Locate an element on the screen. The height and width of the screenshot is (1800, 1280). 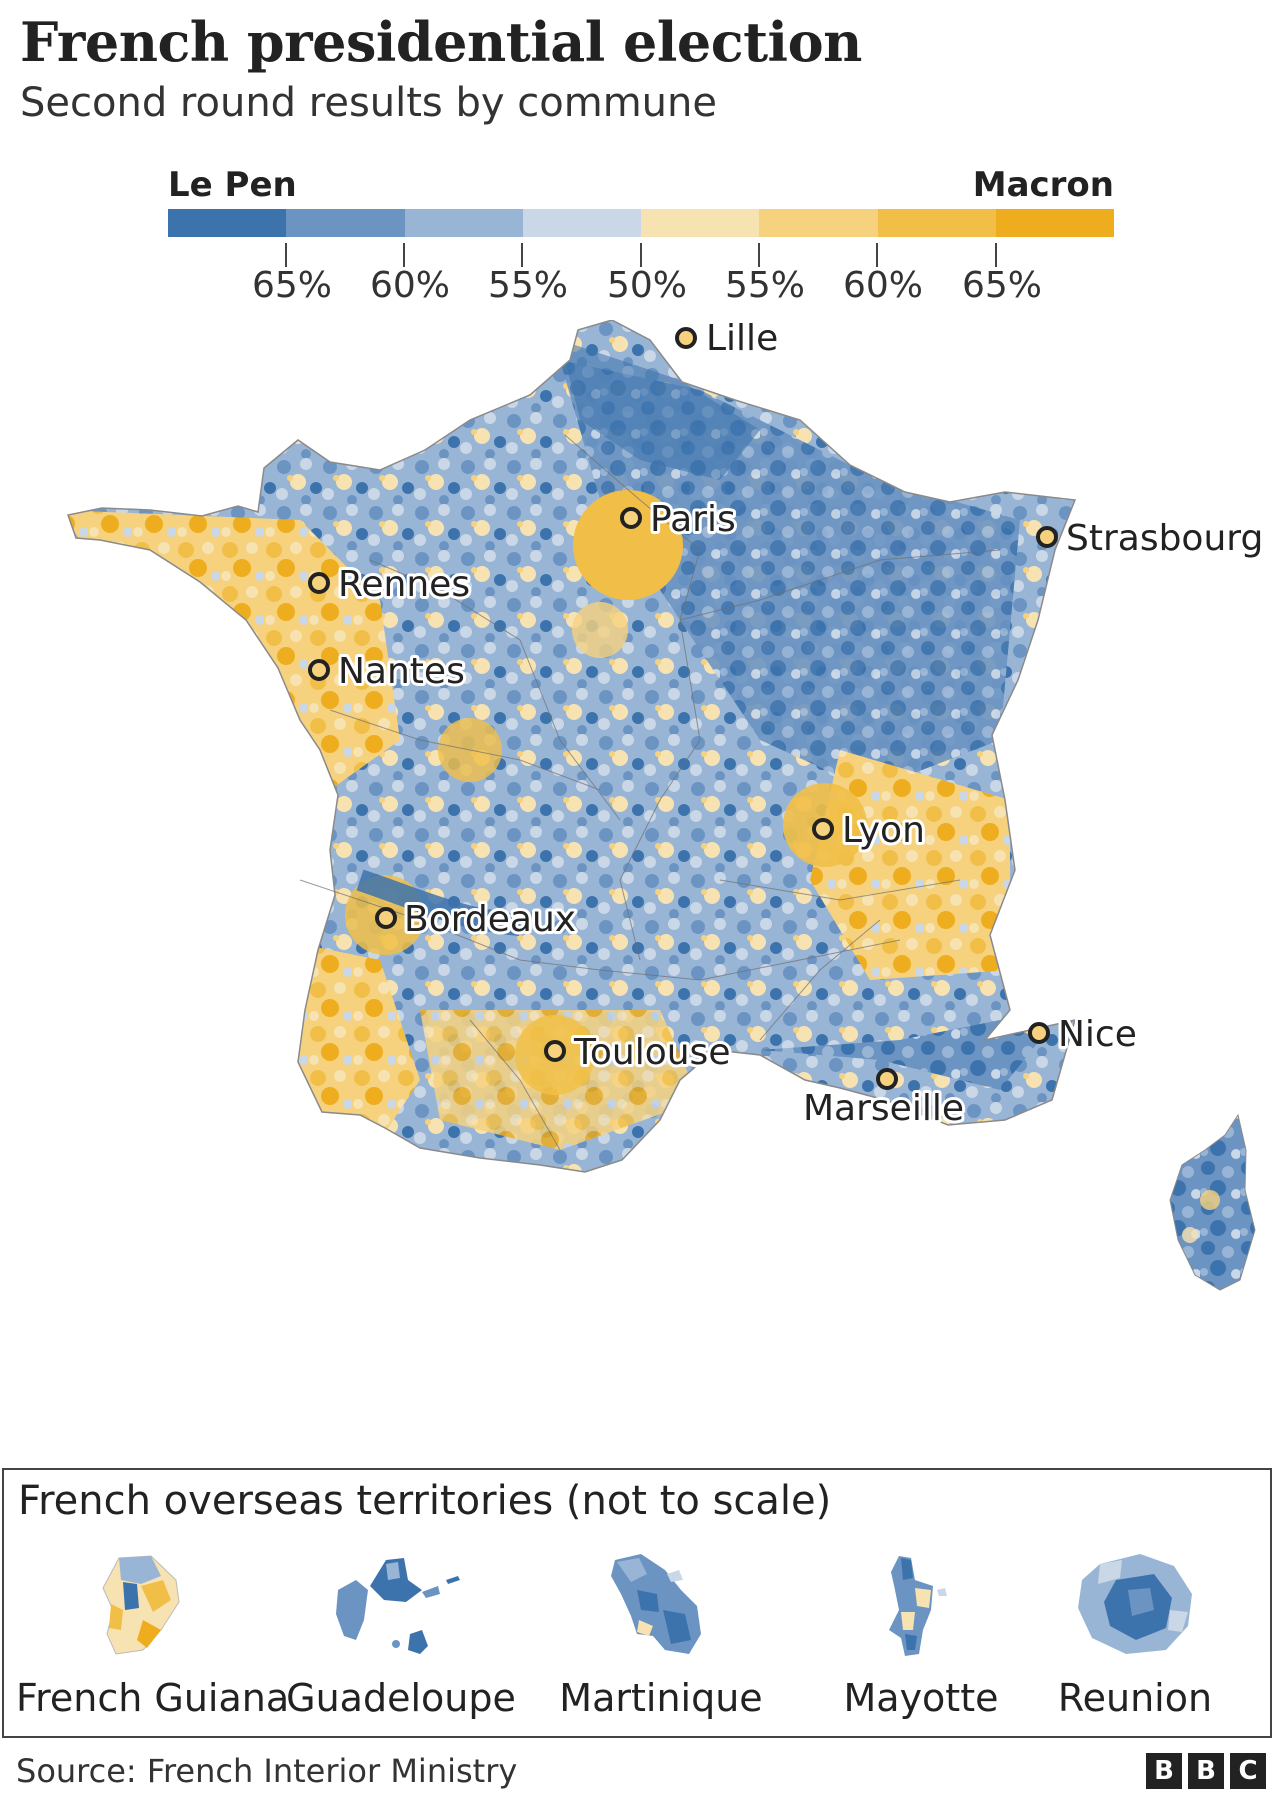
city-marker-lille is located at coordinates (686, 338).